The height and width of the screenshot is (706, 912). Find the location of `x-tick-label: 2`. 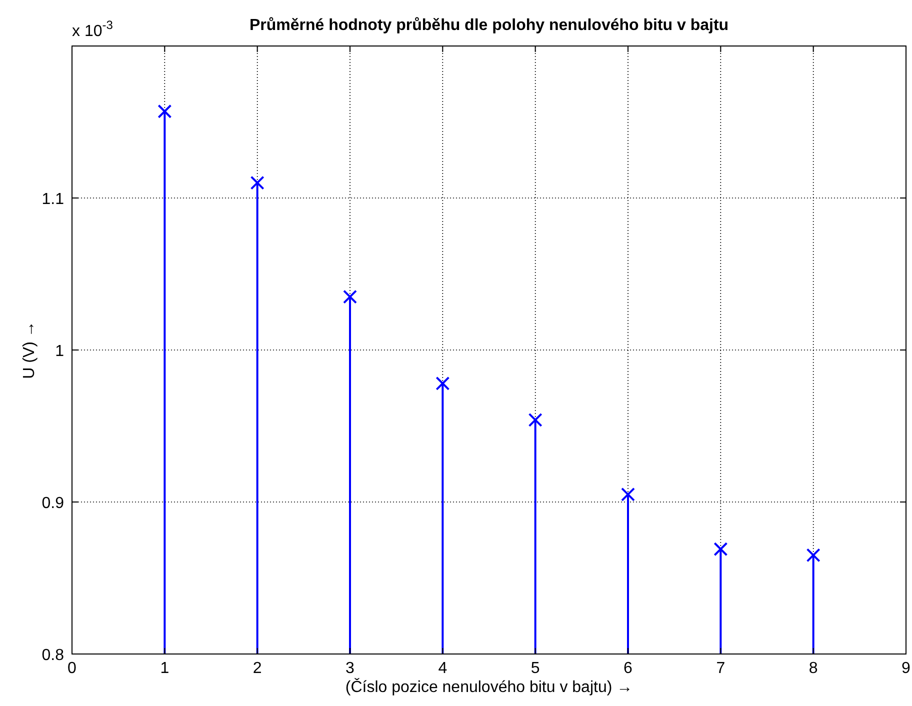

x-tick-label: 2 is located at coordinates (257, 668).